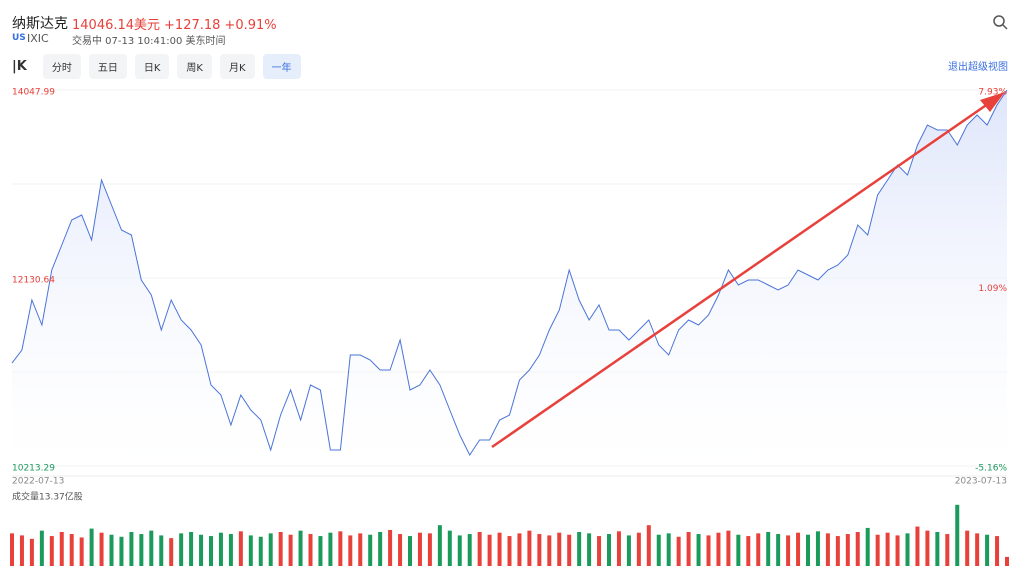  I want to click on tab: 分时, so click(61, 66).